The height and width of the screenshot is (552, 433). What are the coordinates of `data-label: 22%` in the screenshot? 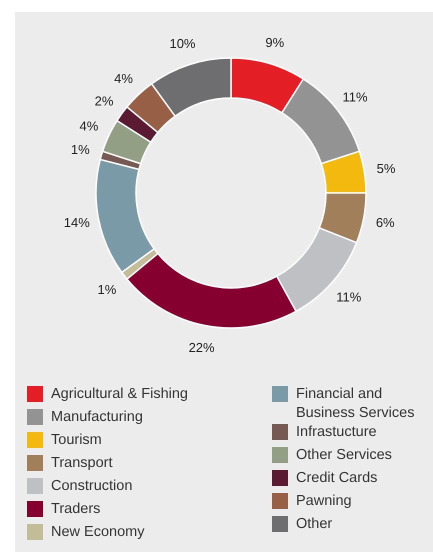 It's located at (202, 347).